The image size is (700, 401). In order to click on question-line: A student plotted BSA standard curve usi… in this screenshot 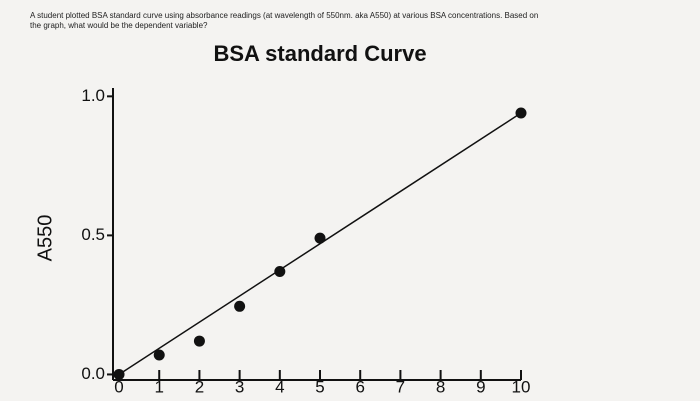, I will do `click(284, 15)`.